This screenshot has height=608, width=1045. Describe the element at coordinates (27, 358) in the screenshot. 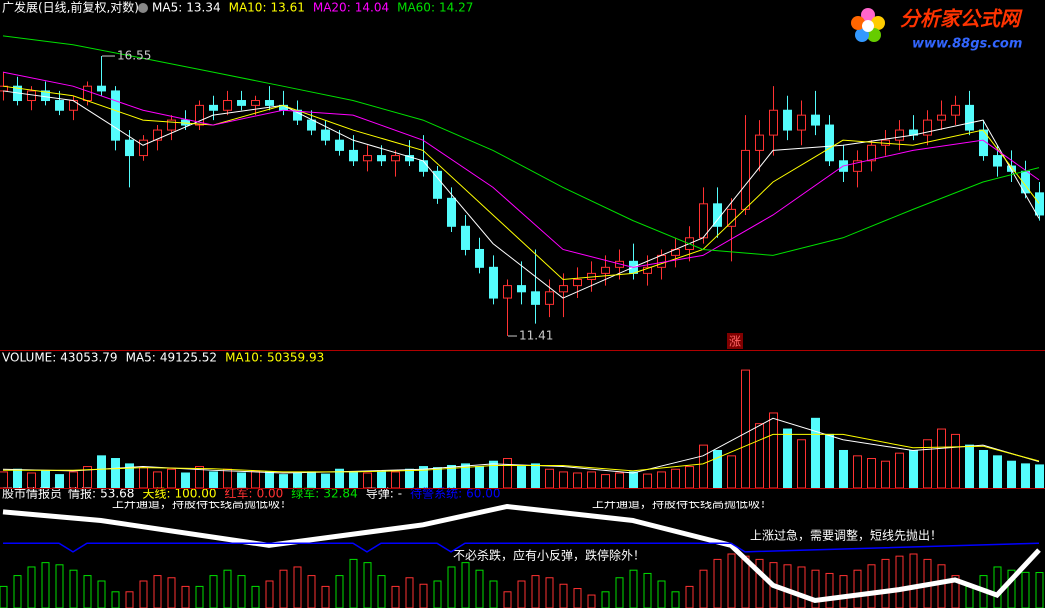

I see `volume-title: VOLUME` at that location.